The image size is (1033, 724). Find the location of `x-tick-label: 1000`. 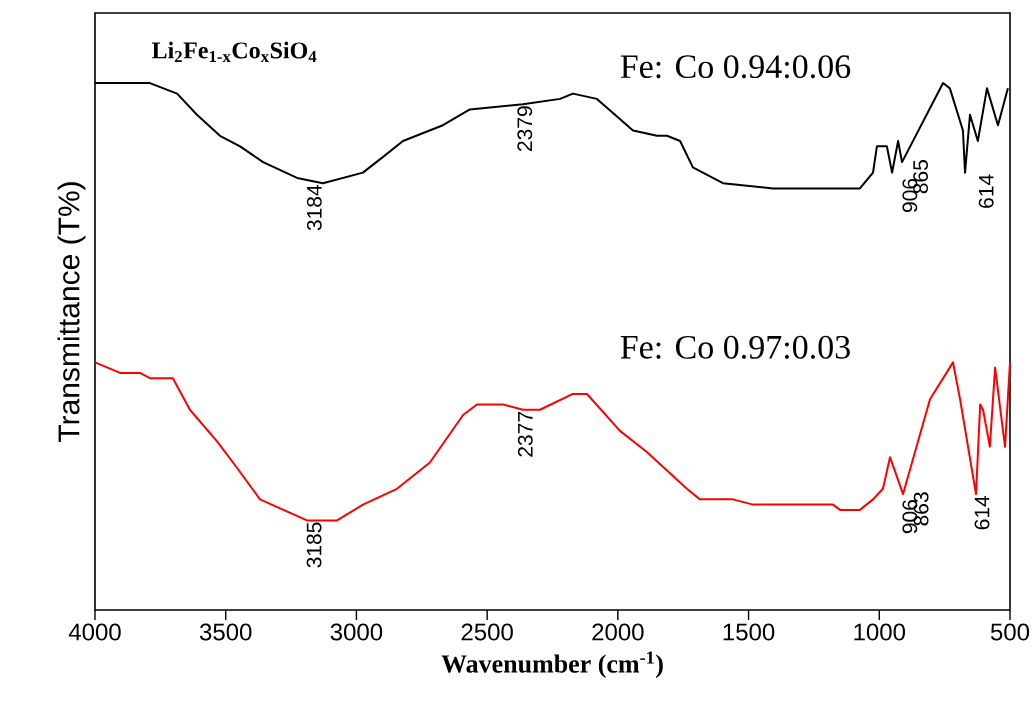

x-tick-label: 1000 is located at coordinates (880, 632).